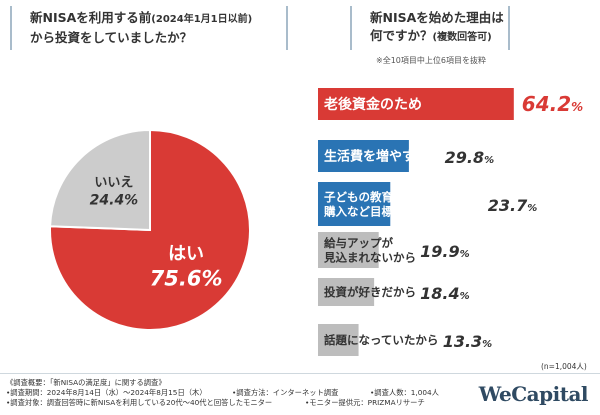  I want to click on bar-value-0: 64.2%, so click(552, 104).